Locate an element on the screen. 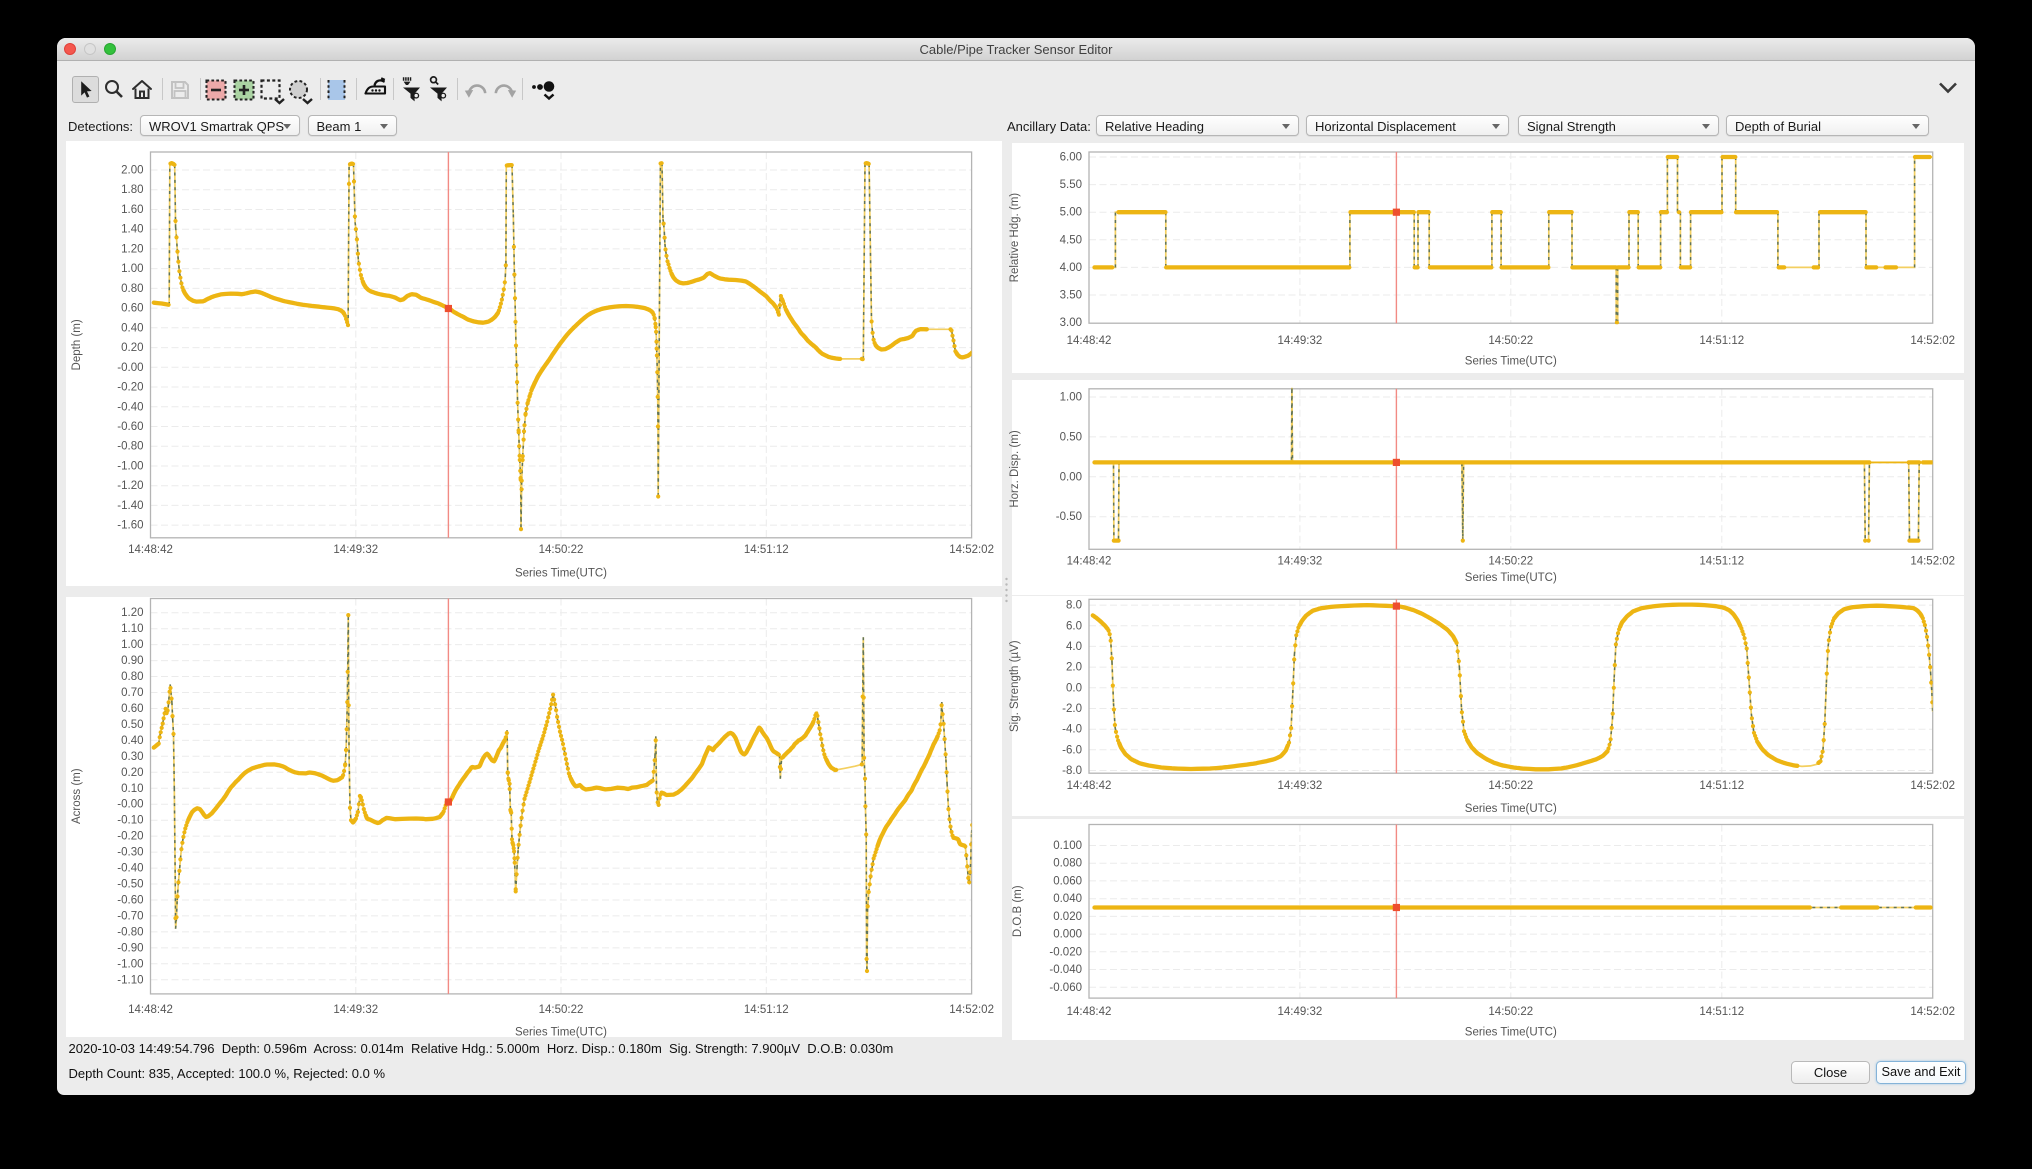 Image resolution: width=2032 pixels, height=1169 pixels. svg-text: 6.00 is located at coordinates (1071, 158).